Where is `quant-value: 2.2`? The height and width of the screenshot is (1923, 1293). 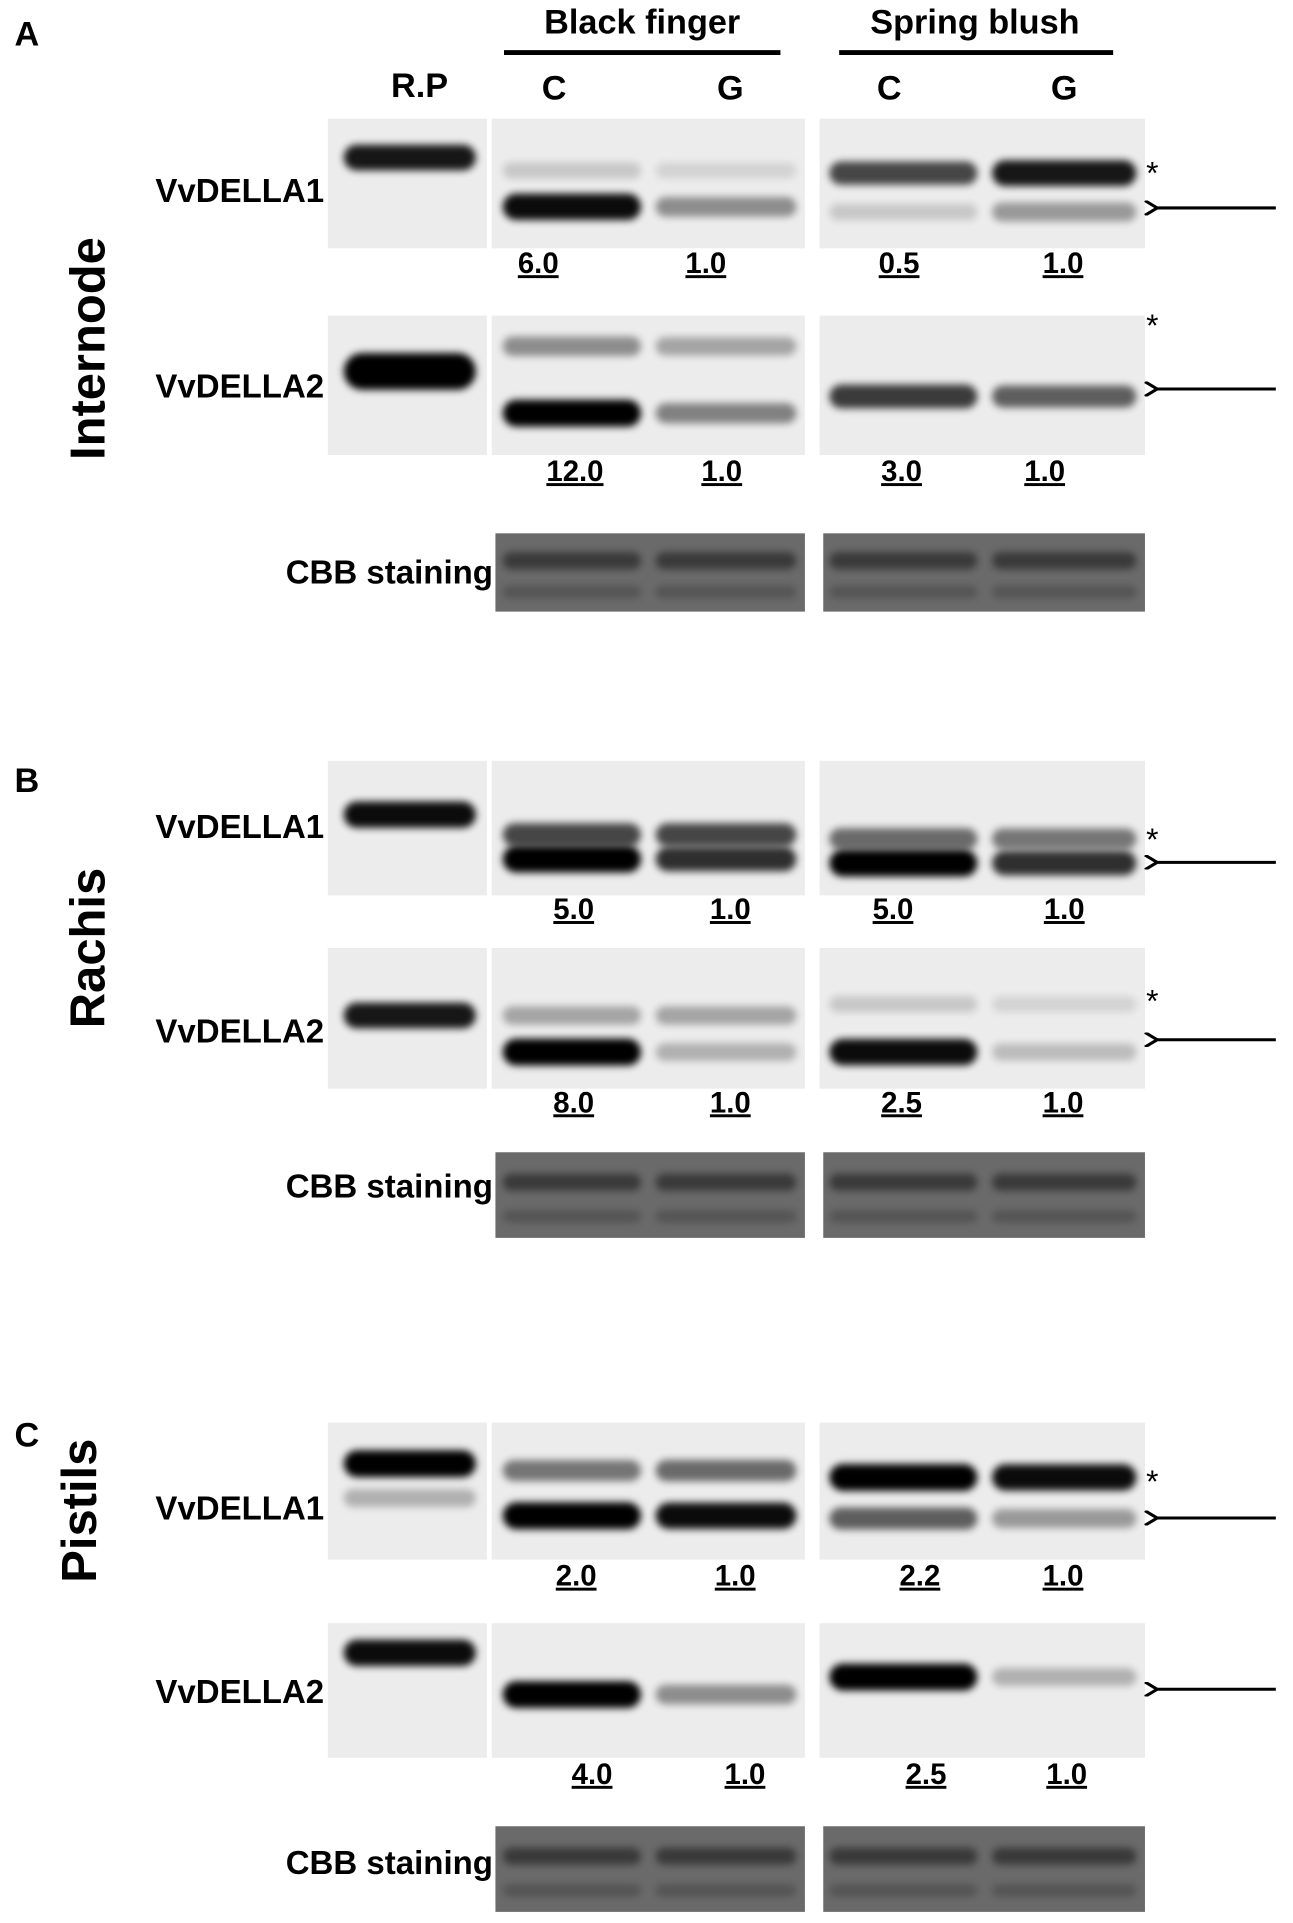
quant-value: 2.2 is located at coordinates (919, 1576).